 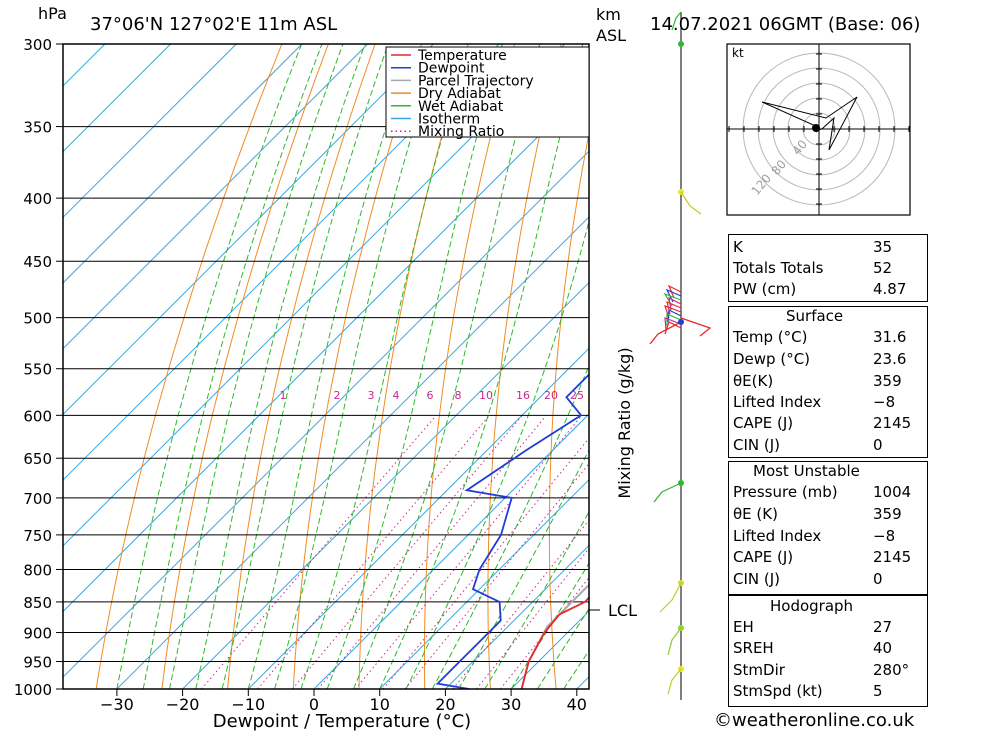 What do you see at coordinates (52, 13) in the screenshot?
I see `hpa-label: hPa` at bounding box center [52, 13].